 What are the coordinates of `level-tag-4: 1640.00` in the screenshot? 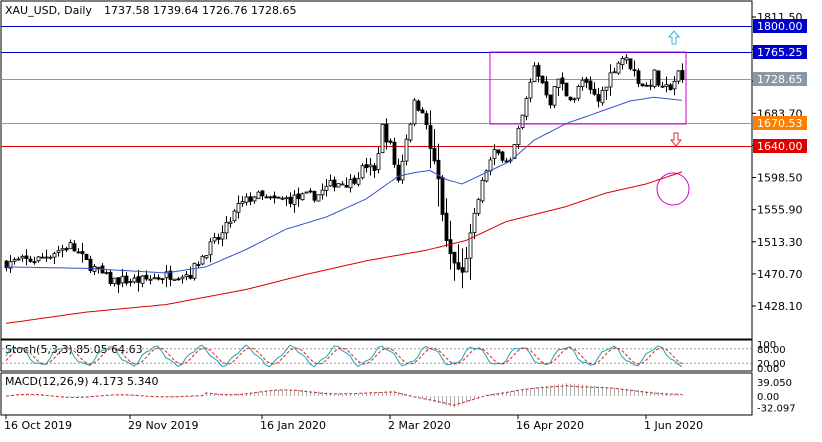 It's located at (780, 146).